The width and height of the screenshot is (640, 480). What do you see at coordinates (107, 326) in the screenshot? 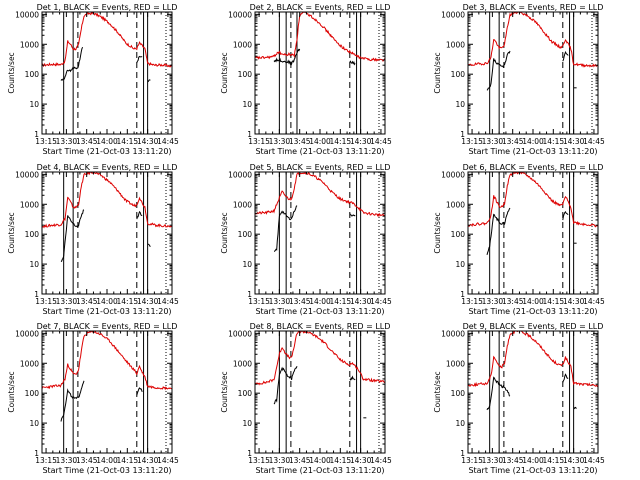
I see `panel-title: Det 7, BLACK = Events, RED = LLD` at bounding box center [107, 326].